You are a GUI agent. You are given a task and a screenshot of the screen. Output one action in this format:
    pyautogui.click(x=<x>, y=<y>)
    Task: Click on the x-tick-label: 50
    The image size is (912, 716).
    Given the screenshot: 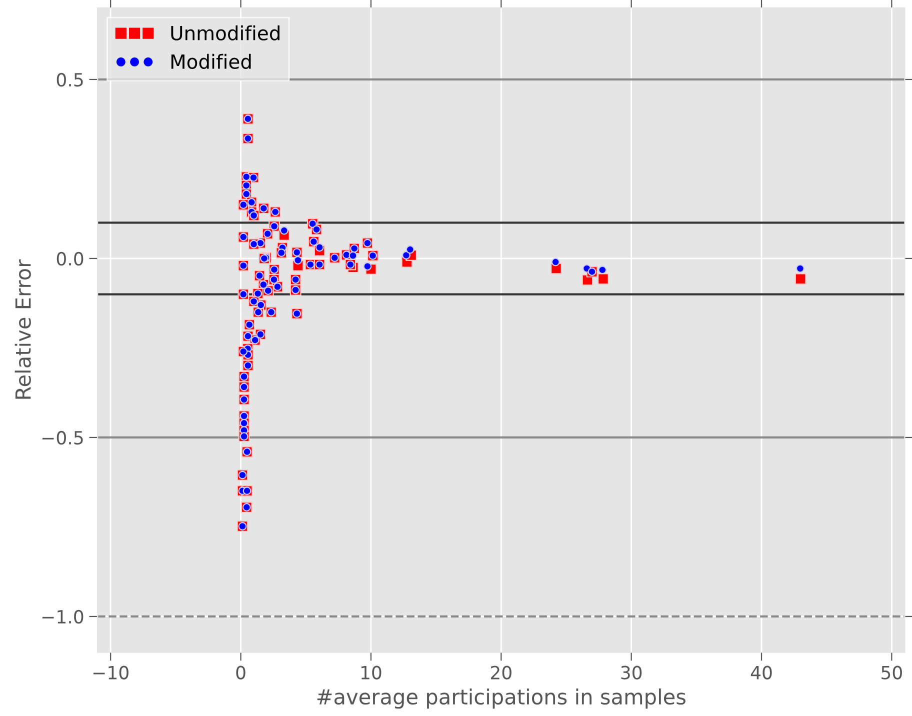 What is the action you would take?
    pyautogui.click(x=892, y=673)
    